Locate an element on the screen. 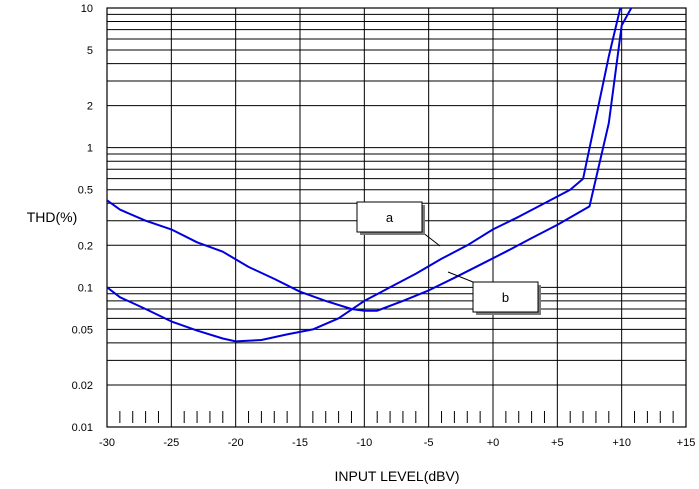  x-tick-label: -25 is located at coordinates (171, 443).